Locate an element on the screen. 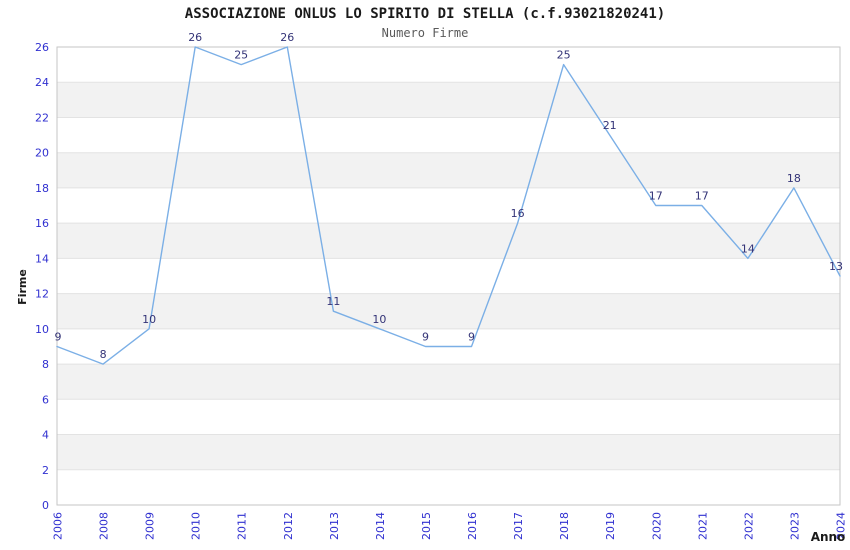  y-tick-label: 2 is located at coordinates (45, 470).